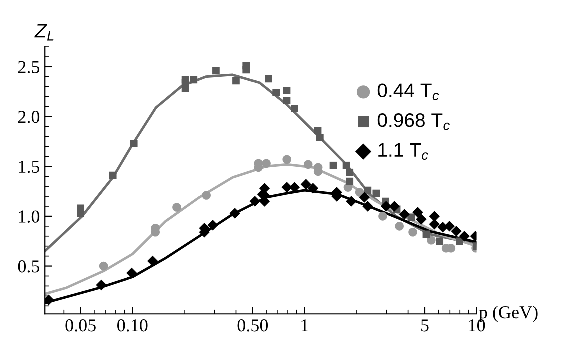 This screenshot has width=571, height=359. What do you see at coordinates (81, 326) in the screenshot?
I see `x-tick-label: 0.05` at bounding box center [81, 326].